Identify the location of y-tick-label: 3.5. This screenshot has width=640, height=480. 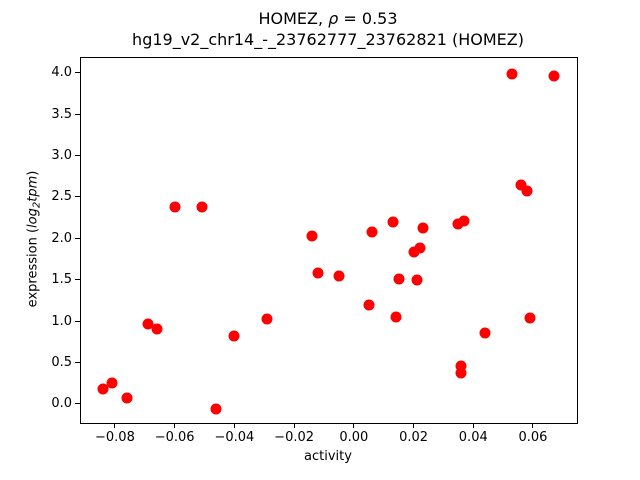
(61, 114).